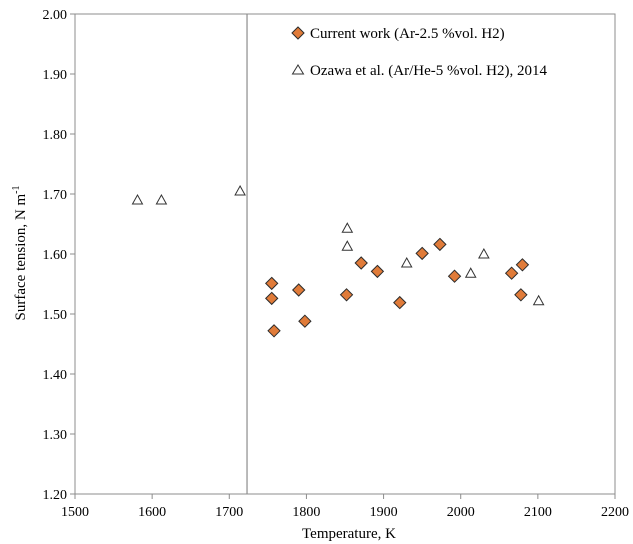 Image resolution: width=633 pixels, height=544 pixels. Describe the element at coordinates (298, 33) in the screenshot. I see `legend-diamond-marker` at that location.